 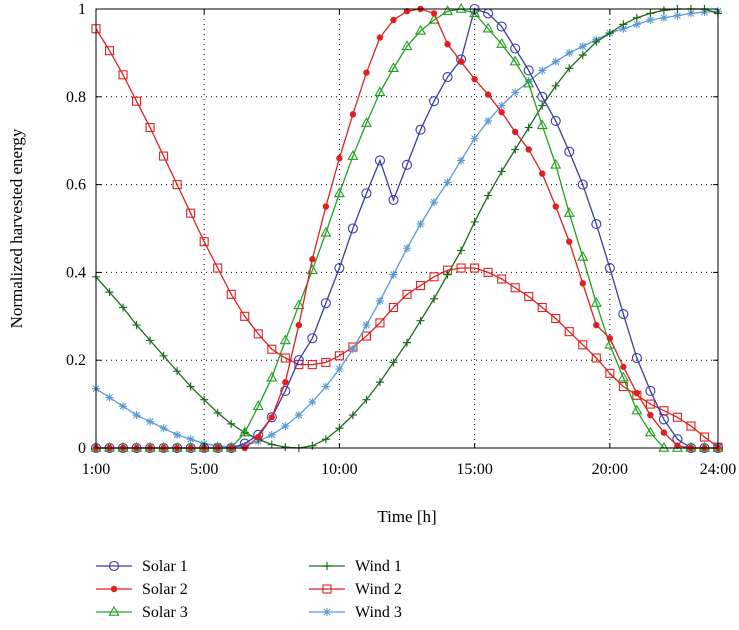 I want to click on legend-label: Wind 3, so click(x=378, y=612).